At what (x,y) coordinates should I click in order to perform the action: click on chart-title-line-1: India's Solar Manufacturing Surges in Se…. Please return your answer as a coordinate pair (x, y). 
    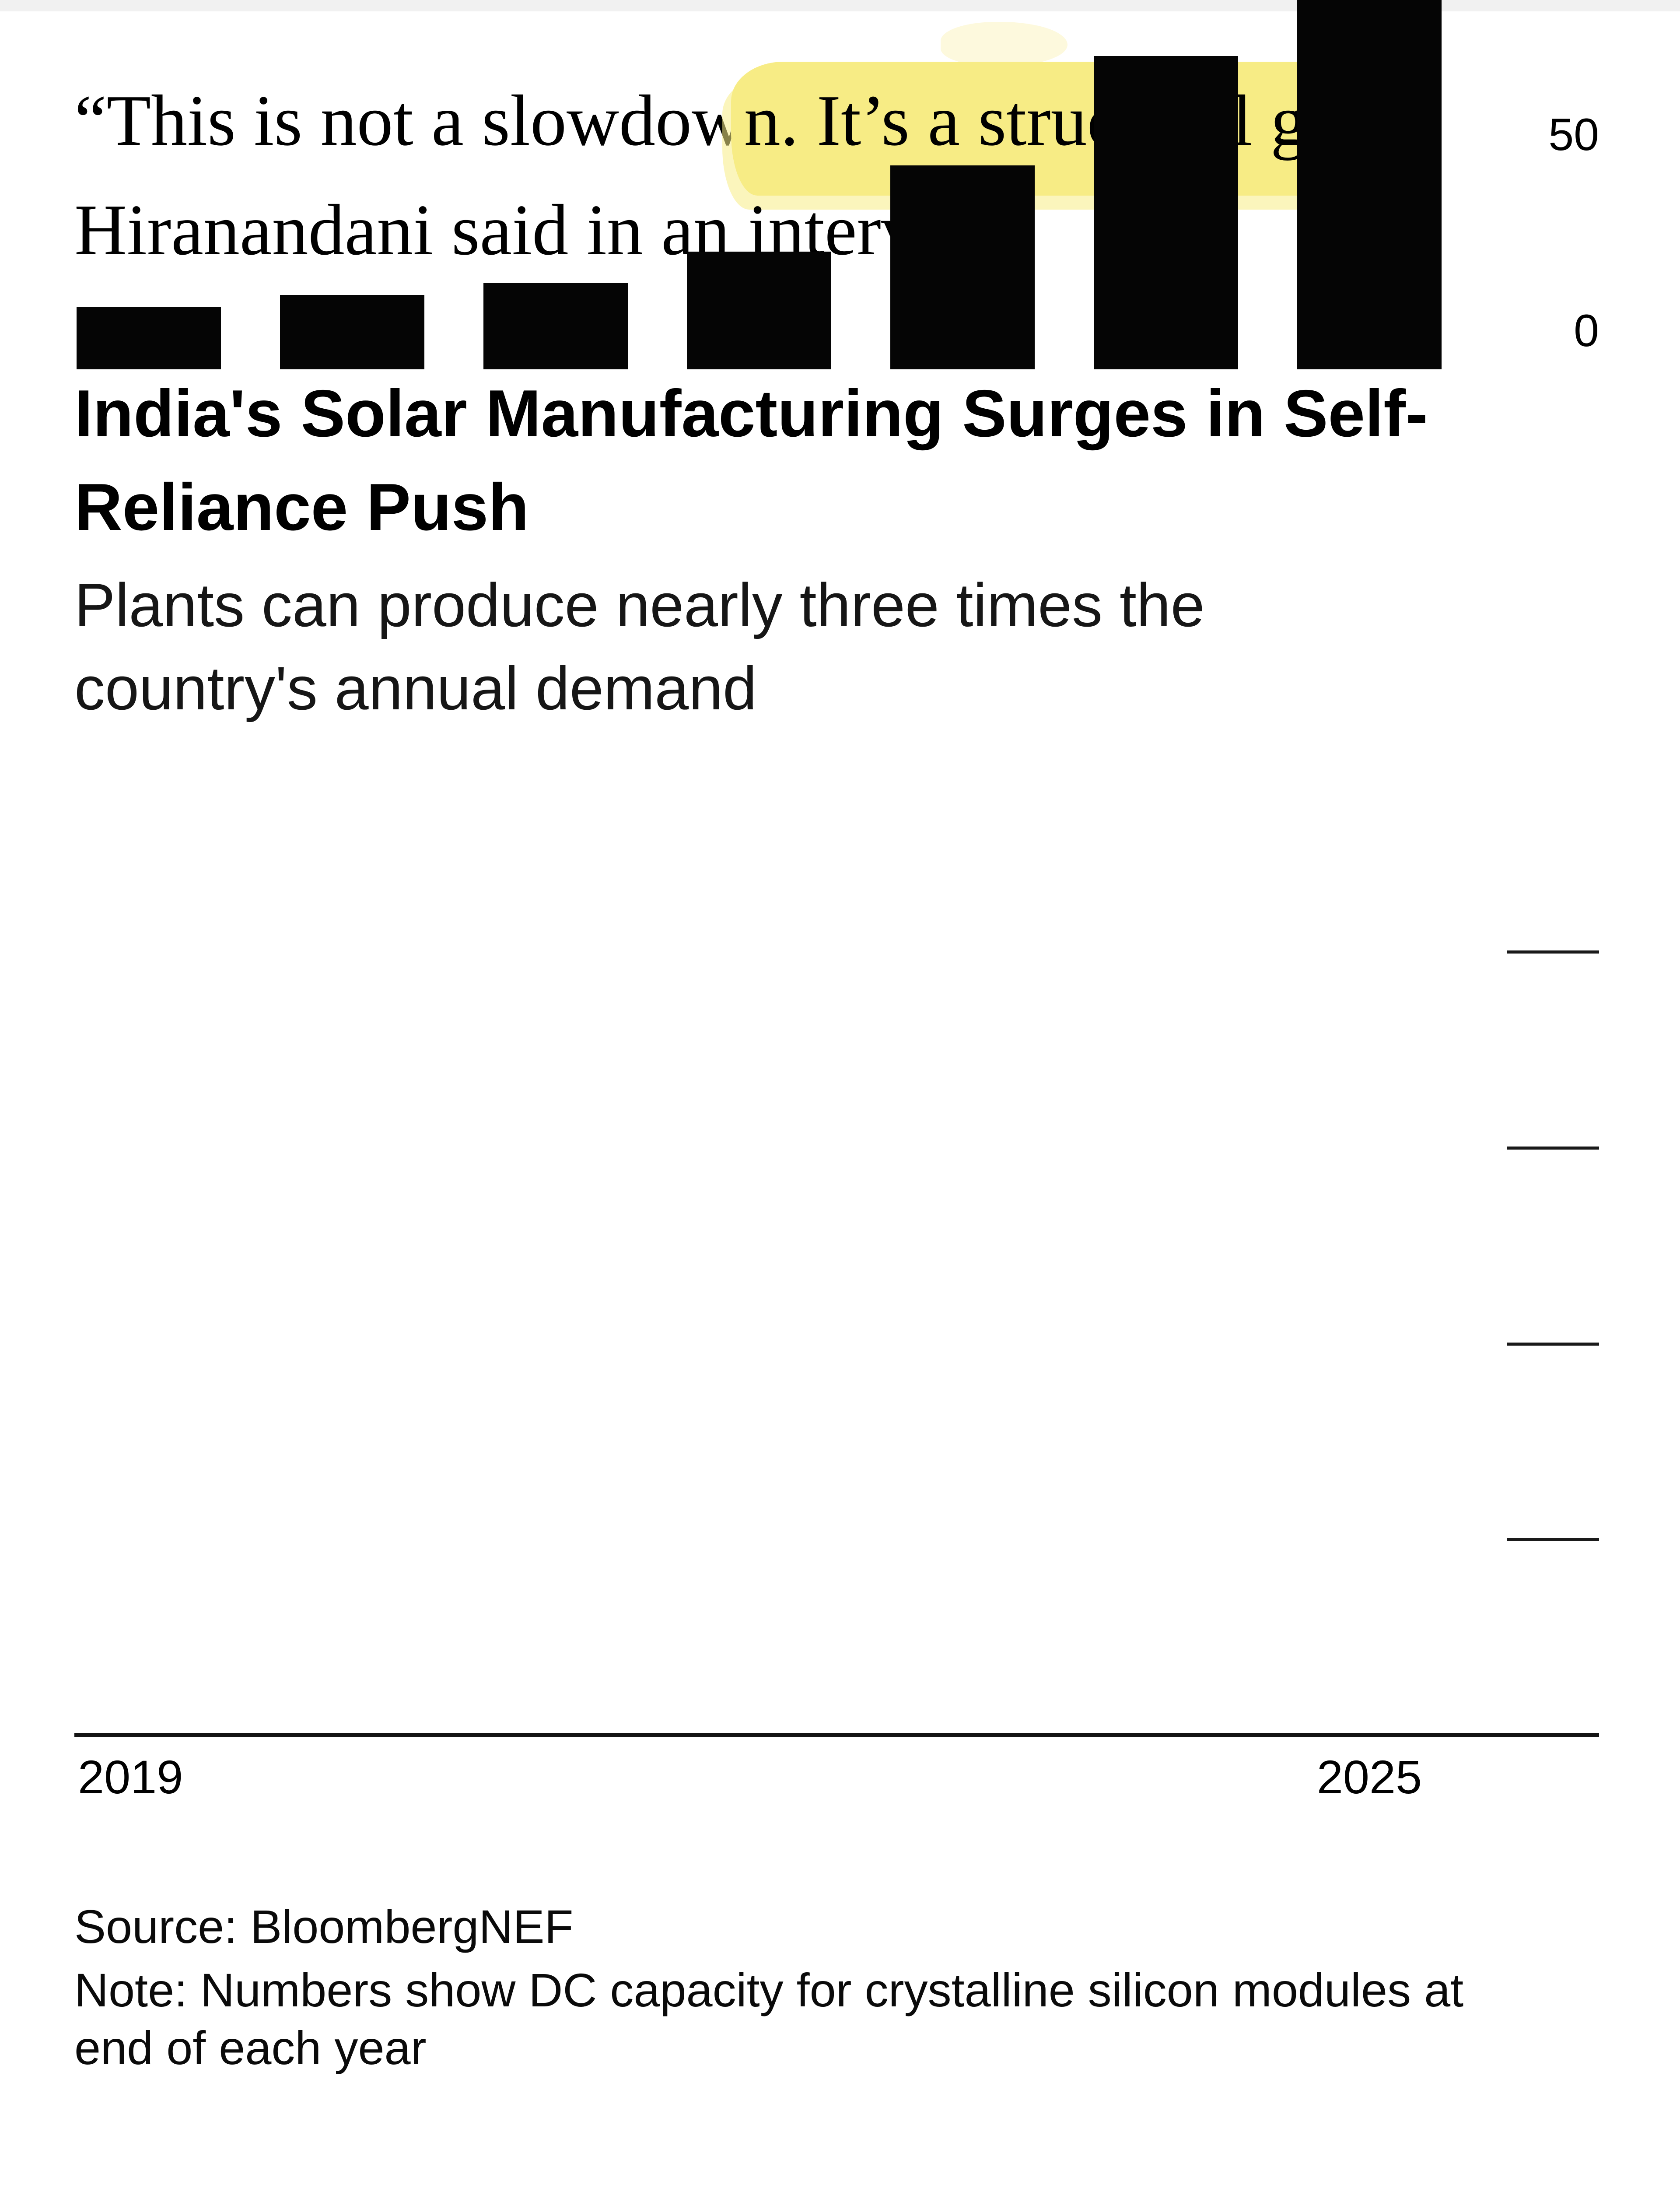
    Looking at the image, I should click on (751, 413).